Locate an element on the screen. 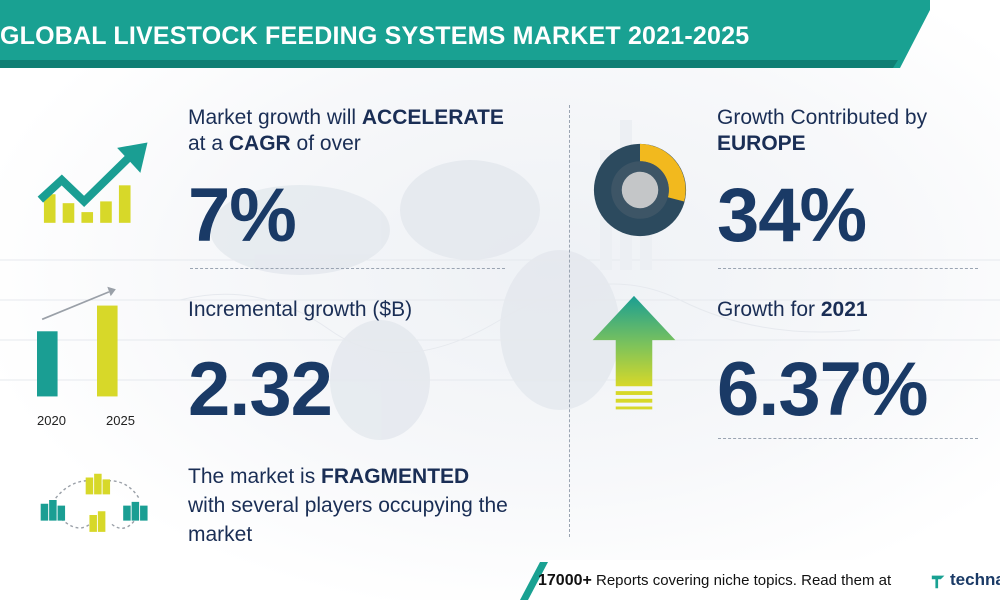  cagr-value: 7% is located at coordinates (242, 215).